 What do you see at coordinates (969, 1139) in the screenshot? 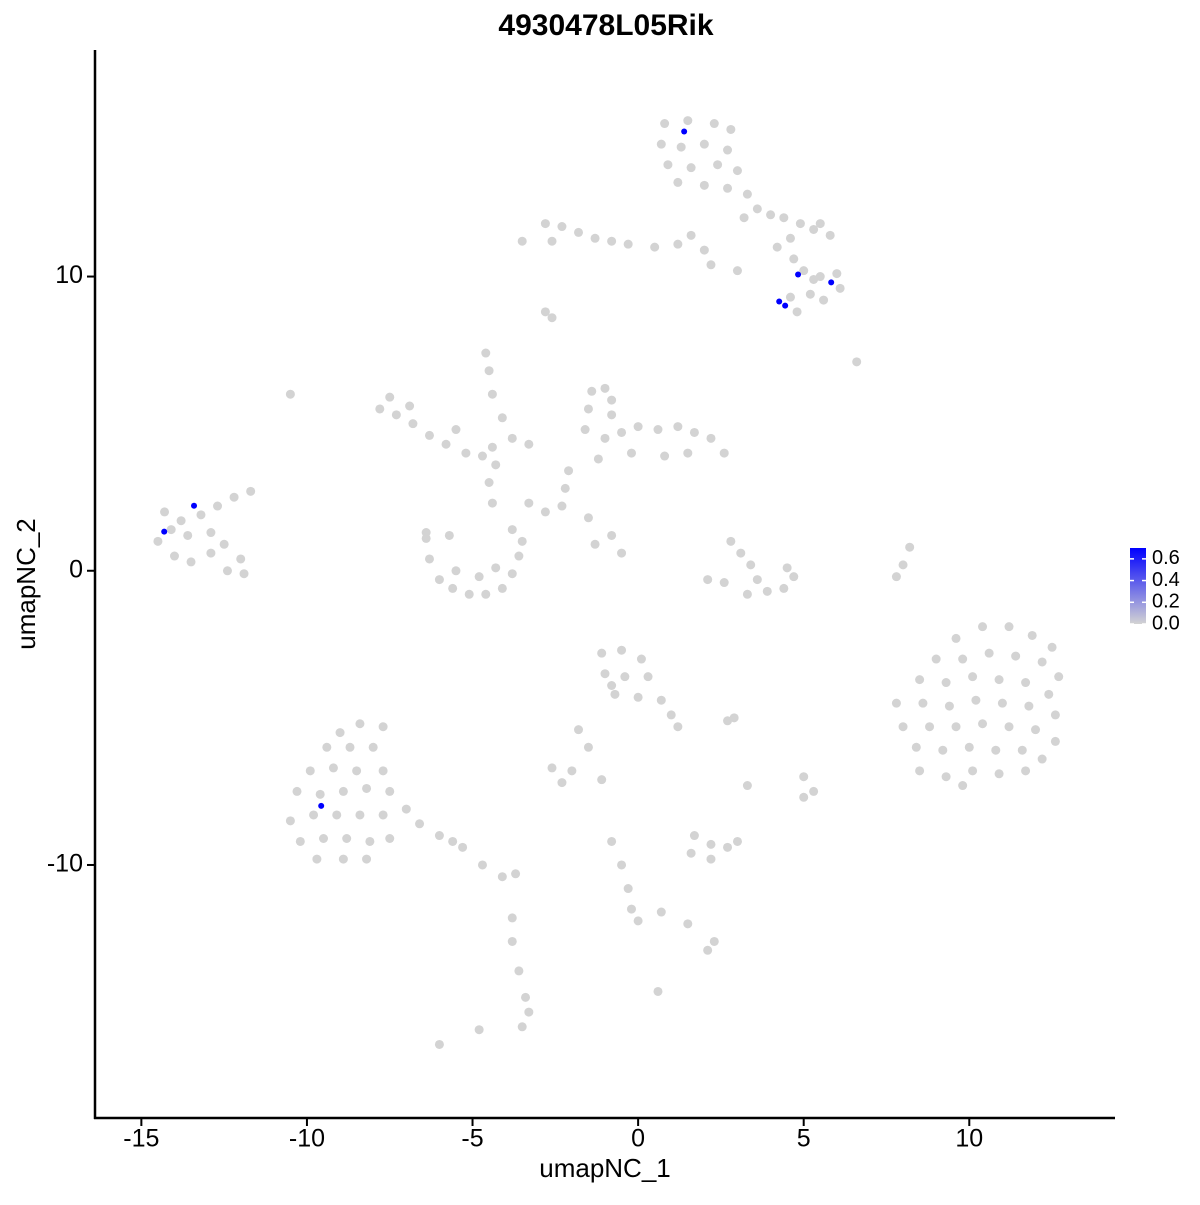
I see `x-tick-label: 10` at bounding box center [969, 1139].